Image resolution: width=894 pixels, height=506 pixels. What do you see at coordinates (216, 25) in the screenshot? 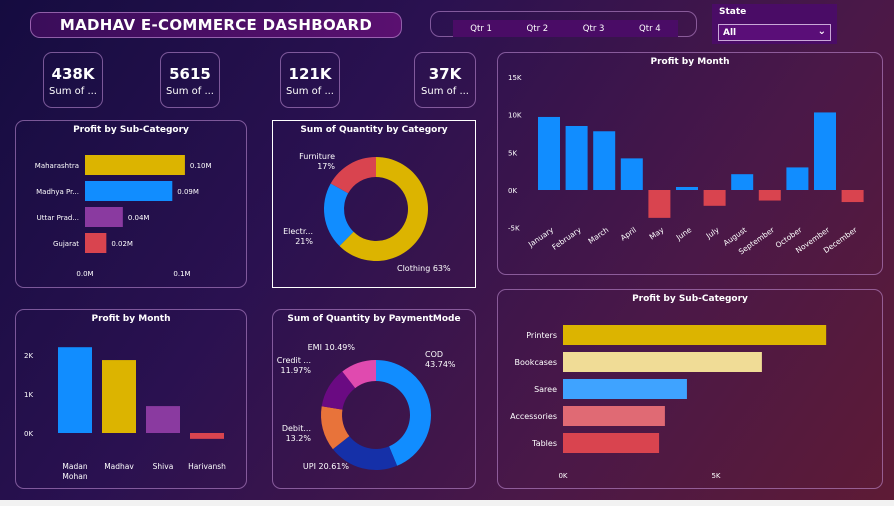
I see `dashboard-title: MADHAV E-COMMERCE DASHBOARD` at bounding box center [216, 25].